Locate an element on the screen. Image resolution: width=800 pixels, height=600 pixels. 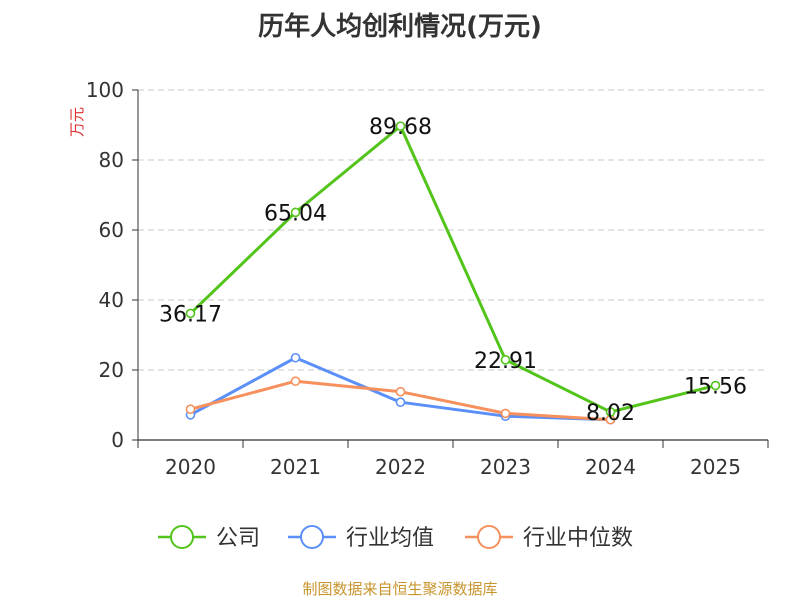
data-label: 15.56 is located at coordinates (715, 387).